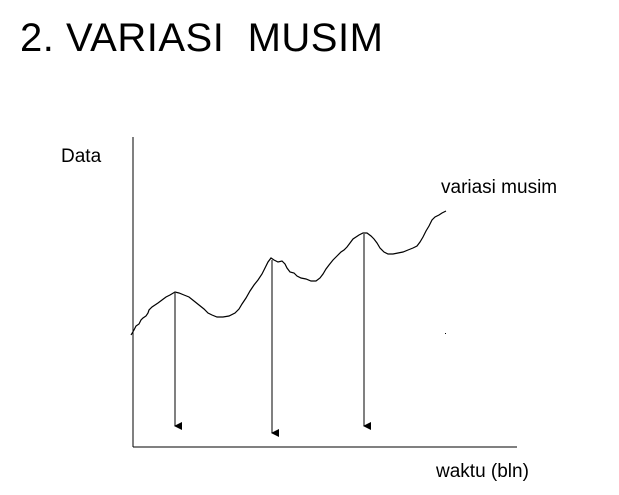  What do you see at coordinates (499, 187) in the screenshot?
I see `curve-label: variasi musim` at bounding box center [499, 187].